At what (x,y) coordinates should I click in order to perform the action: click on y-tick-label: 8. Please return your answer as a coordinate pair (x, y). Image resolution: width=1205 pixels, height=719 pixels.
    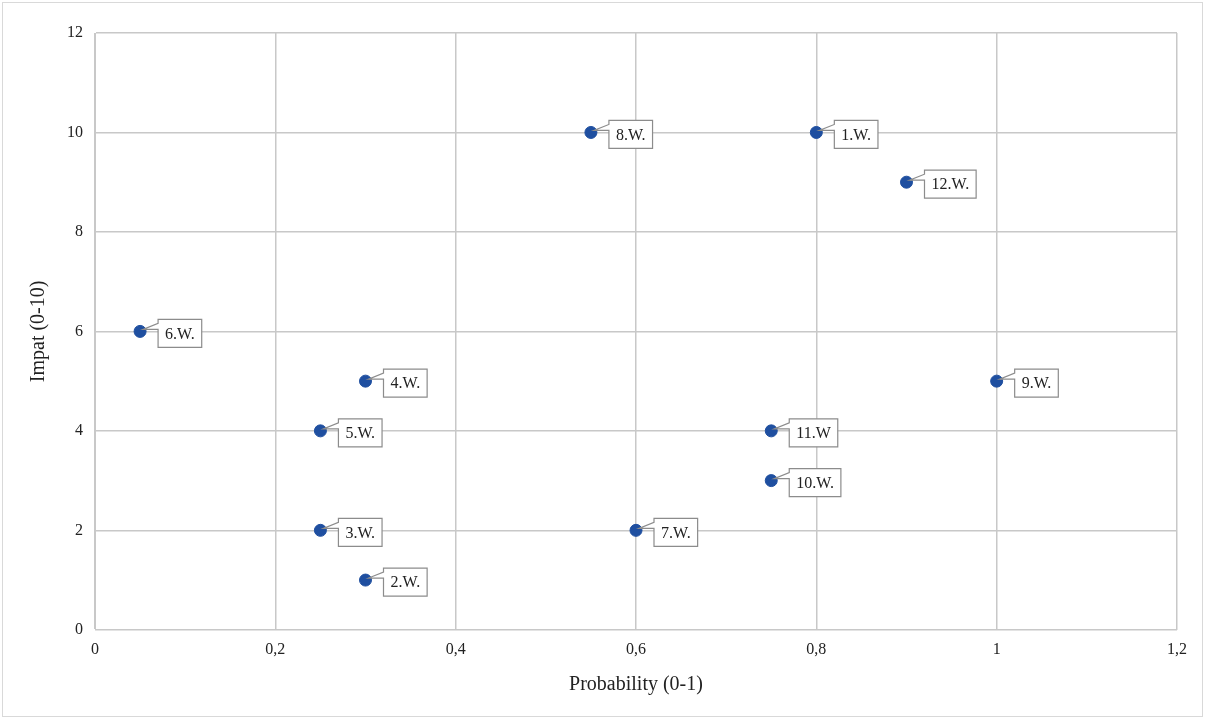
    Looking at the image, I should click on (79, 231).